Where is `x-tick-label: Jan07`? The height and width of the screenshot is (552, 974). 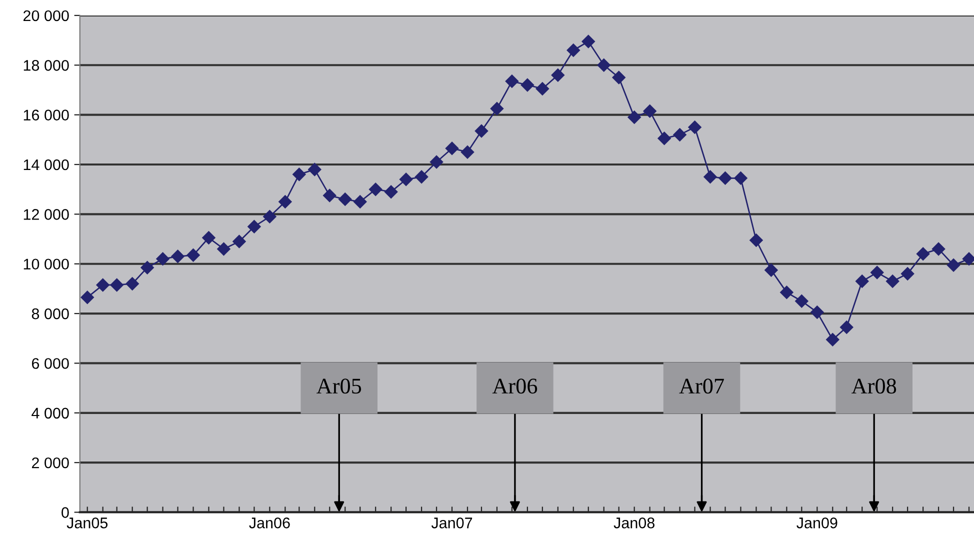
x-tick-label: Jan07 is located at coordinates (451, 523).